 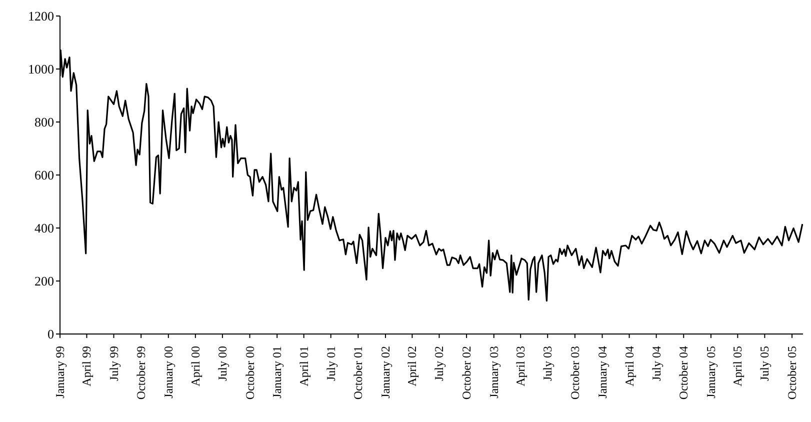 What do you see at coordinates (629, 366) in the screenshot?
I see `x-tick-label: April 04` at bounding box center [629, 366].